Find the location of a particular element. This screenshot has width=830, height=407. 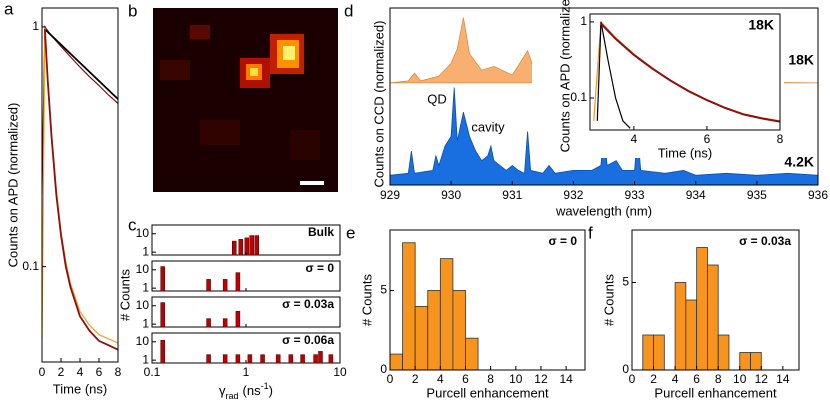

x-axis-label-part: rad is located at coordinates (232, 396).